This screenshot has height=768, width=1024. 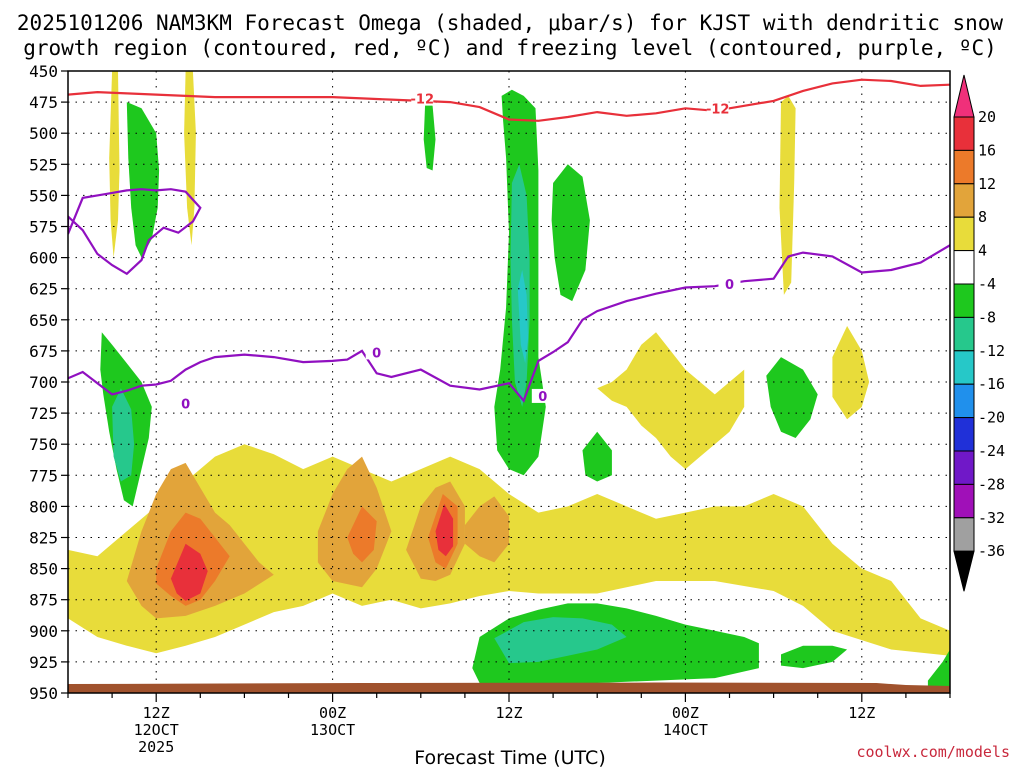 What do you see at coordinates (987, 150) in the screenshot?
I see `colorbar-label-1: 16` at bounding box center [987, 150].